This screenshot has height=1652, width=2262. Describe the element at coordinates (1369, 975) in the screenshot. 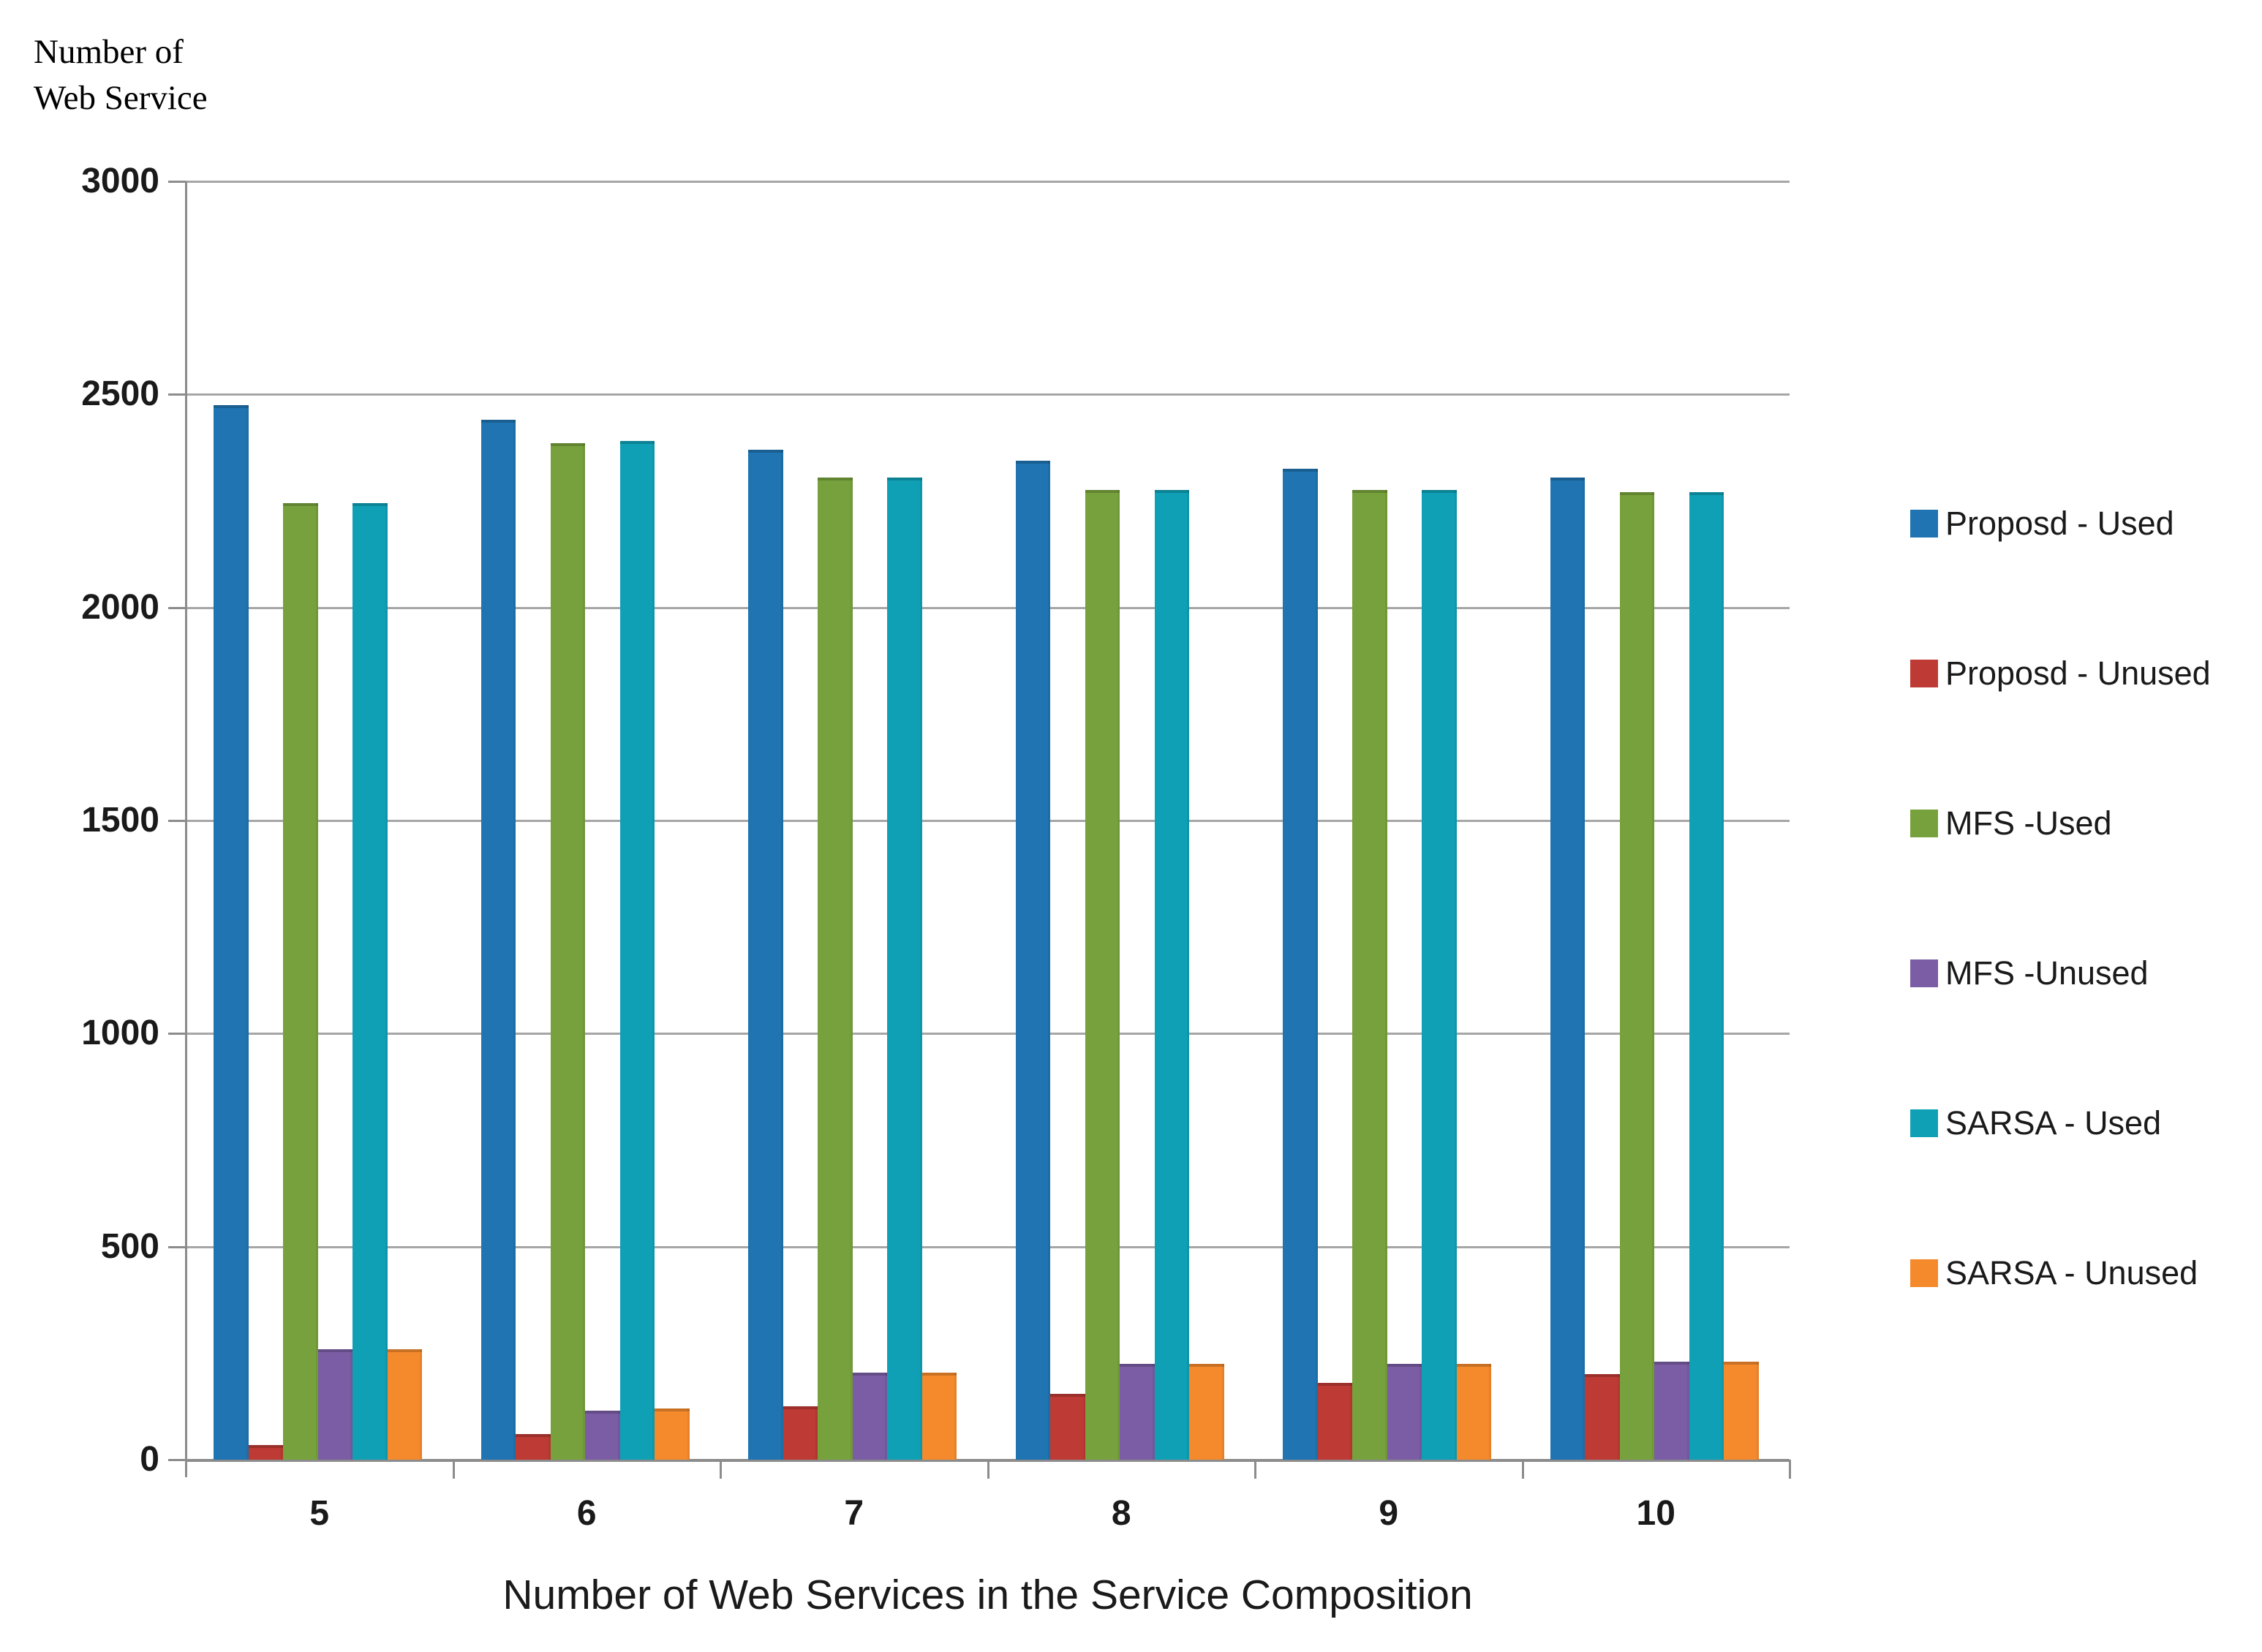

I see `bar-mfs--used-cat9` at that location.